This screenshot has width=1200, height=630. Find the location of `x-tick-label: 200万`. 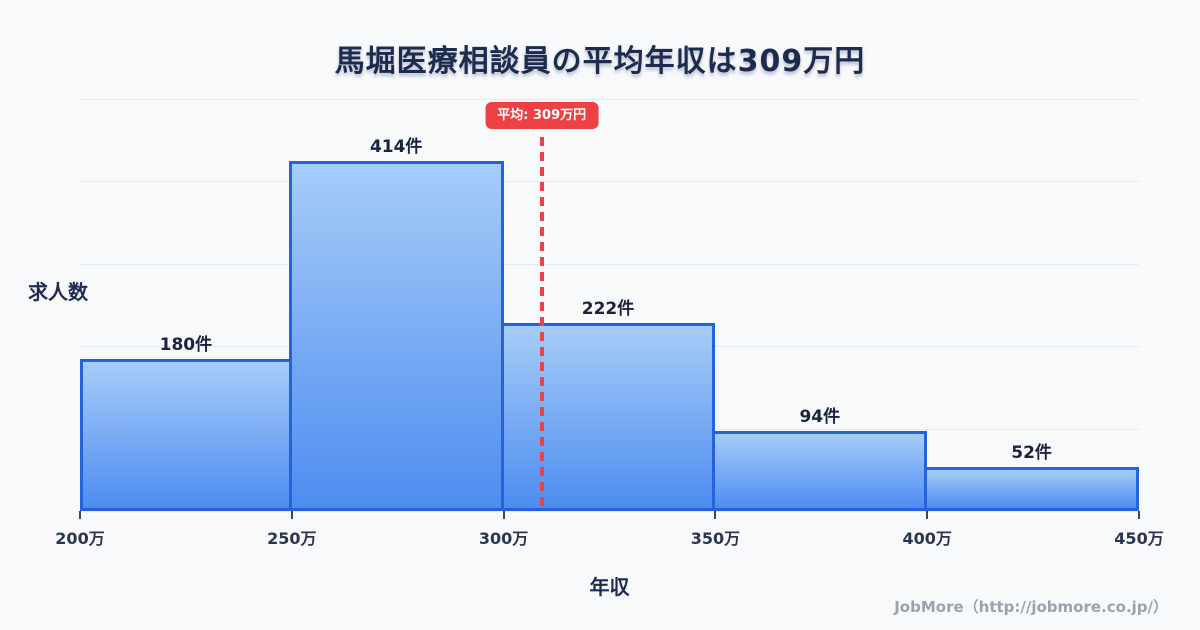

x-tick-label: 200万 is located at coordinates (80, 538).